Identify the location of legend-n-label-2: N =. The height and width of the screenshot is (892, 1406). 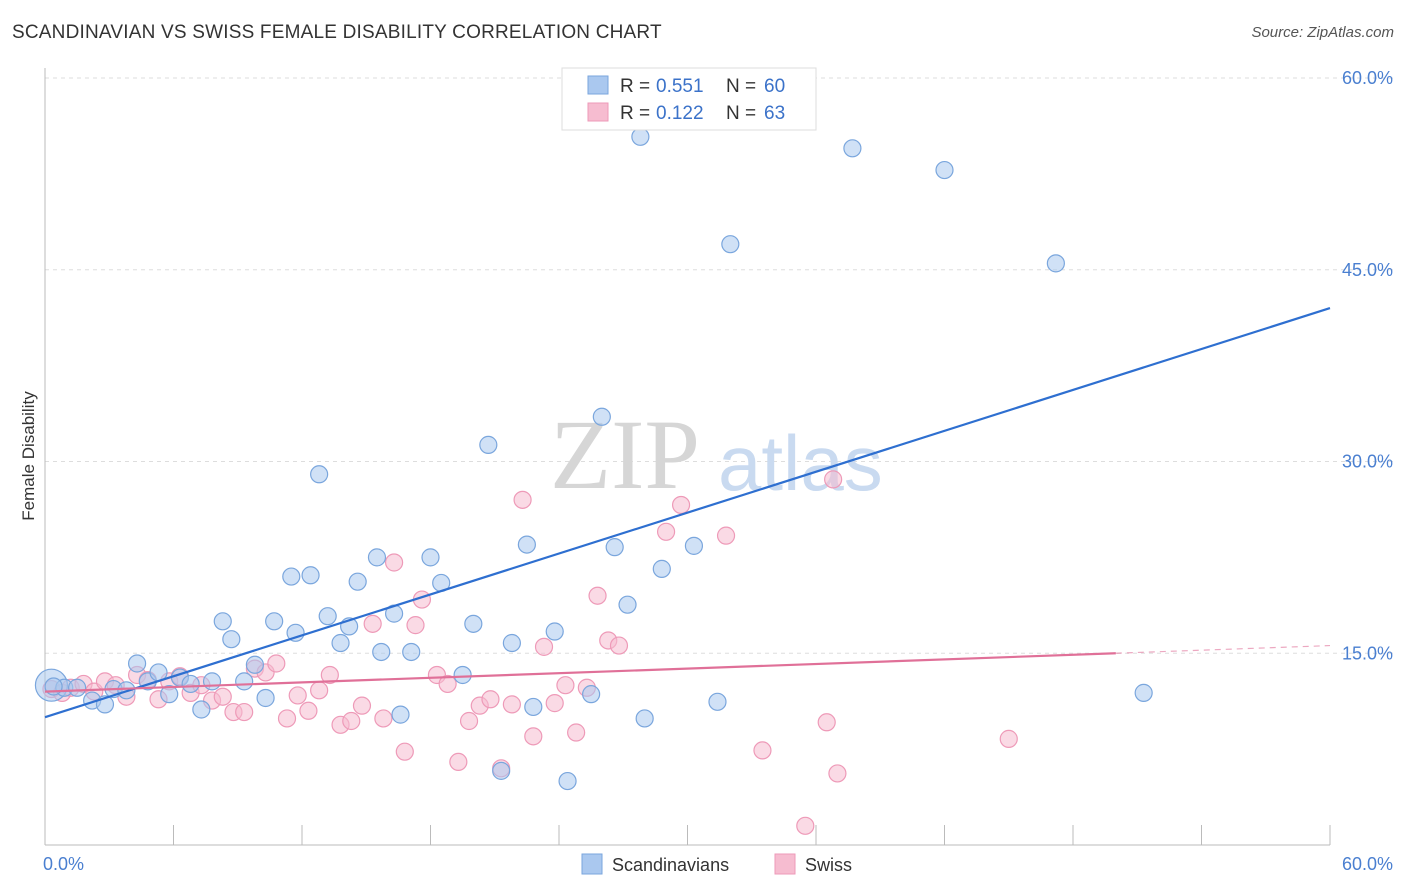
(741, 113).